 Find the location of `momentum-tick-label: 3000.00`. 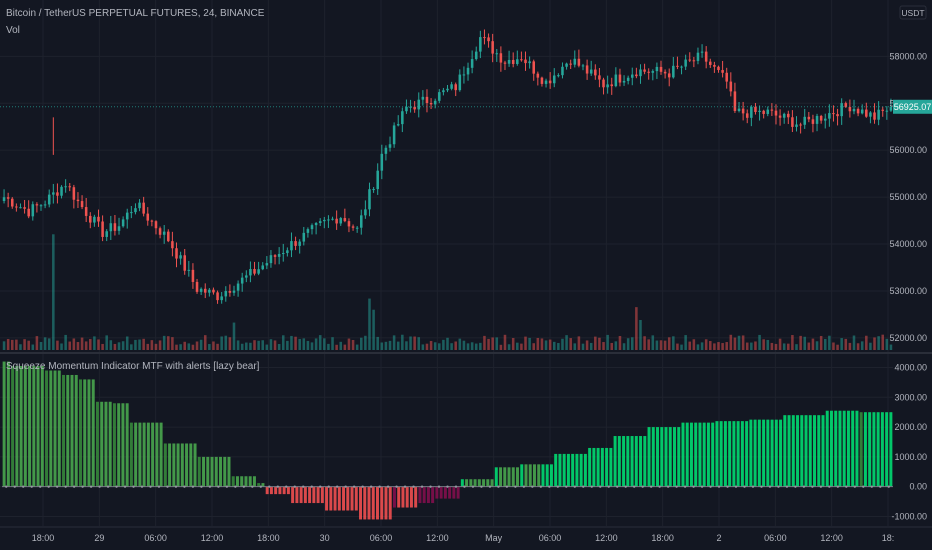

momentum-tick-label: 3000.00 is located at coordinates (910, 397).